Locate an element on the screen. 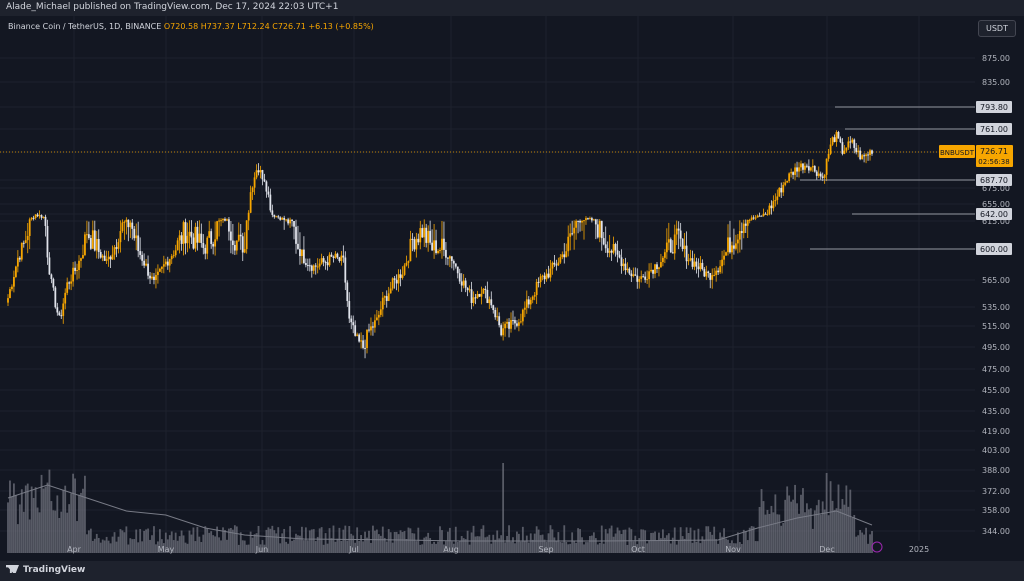 The image size is (1024, 581). time-tick-label: Jun is located at coordinates (262, 549).